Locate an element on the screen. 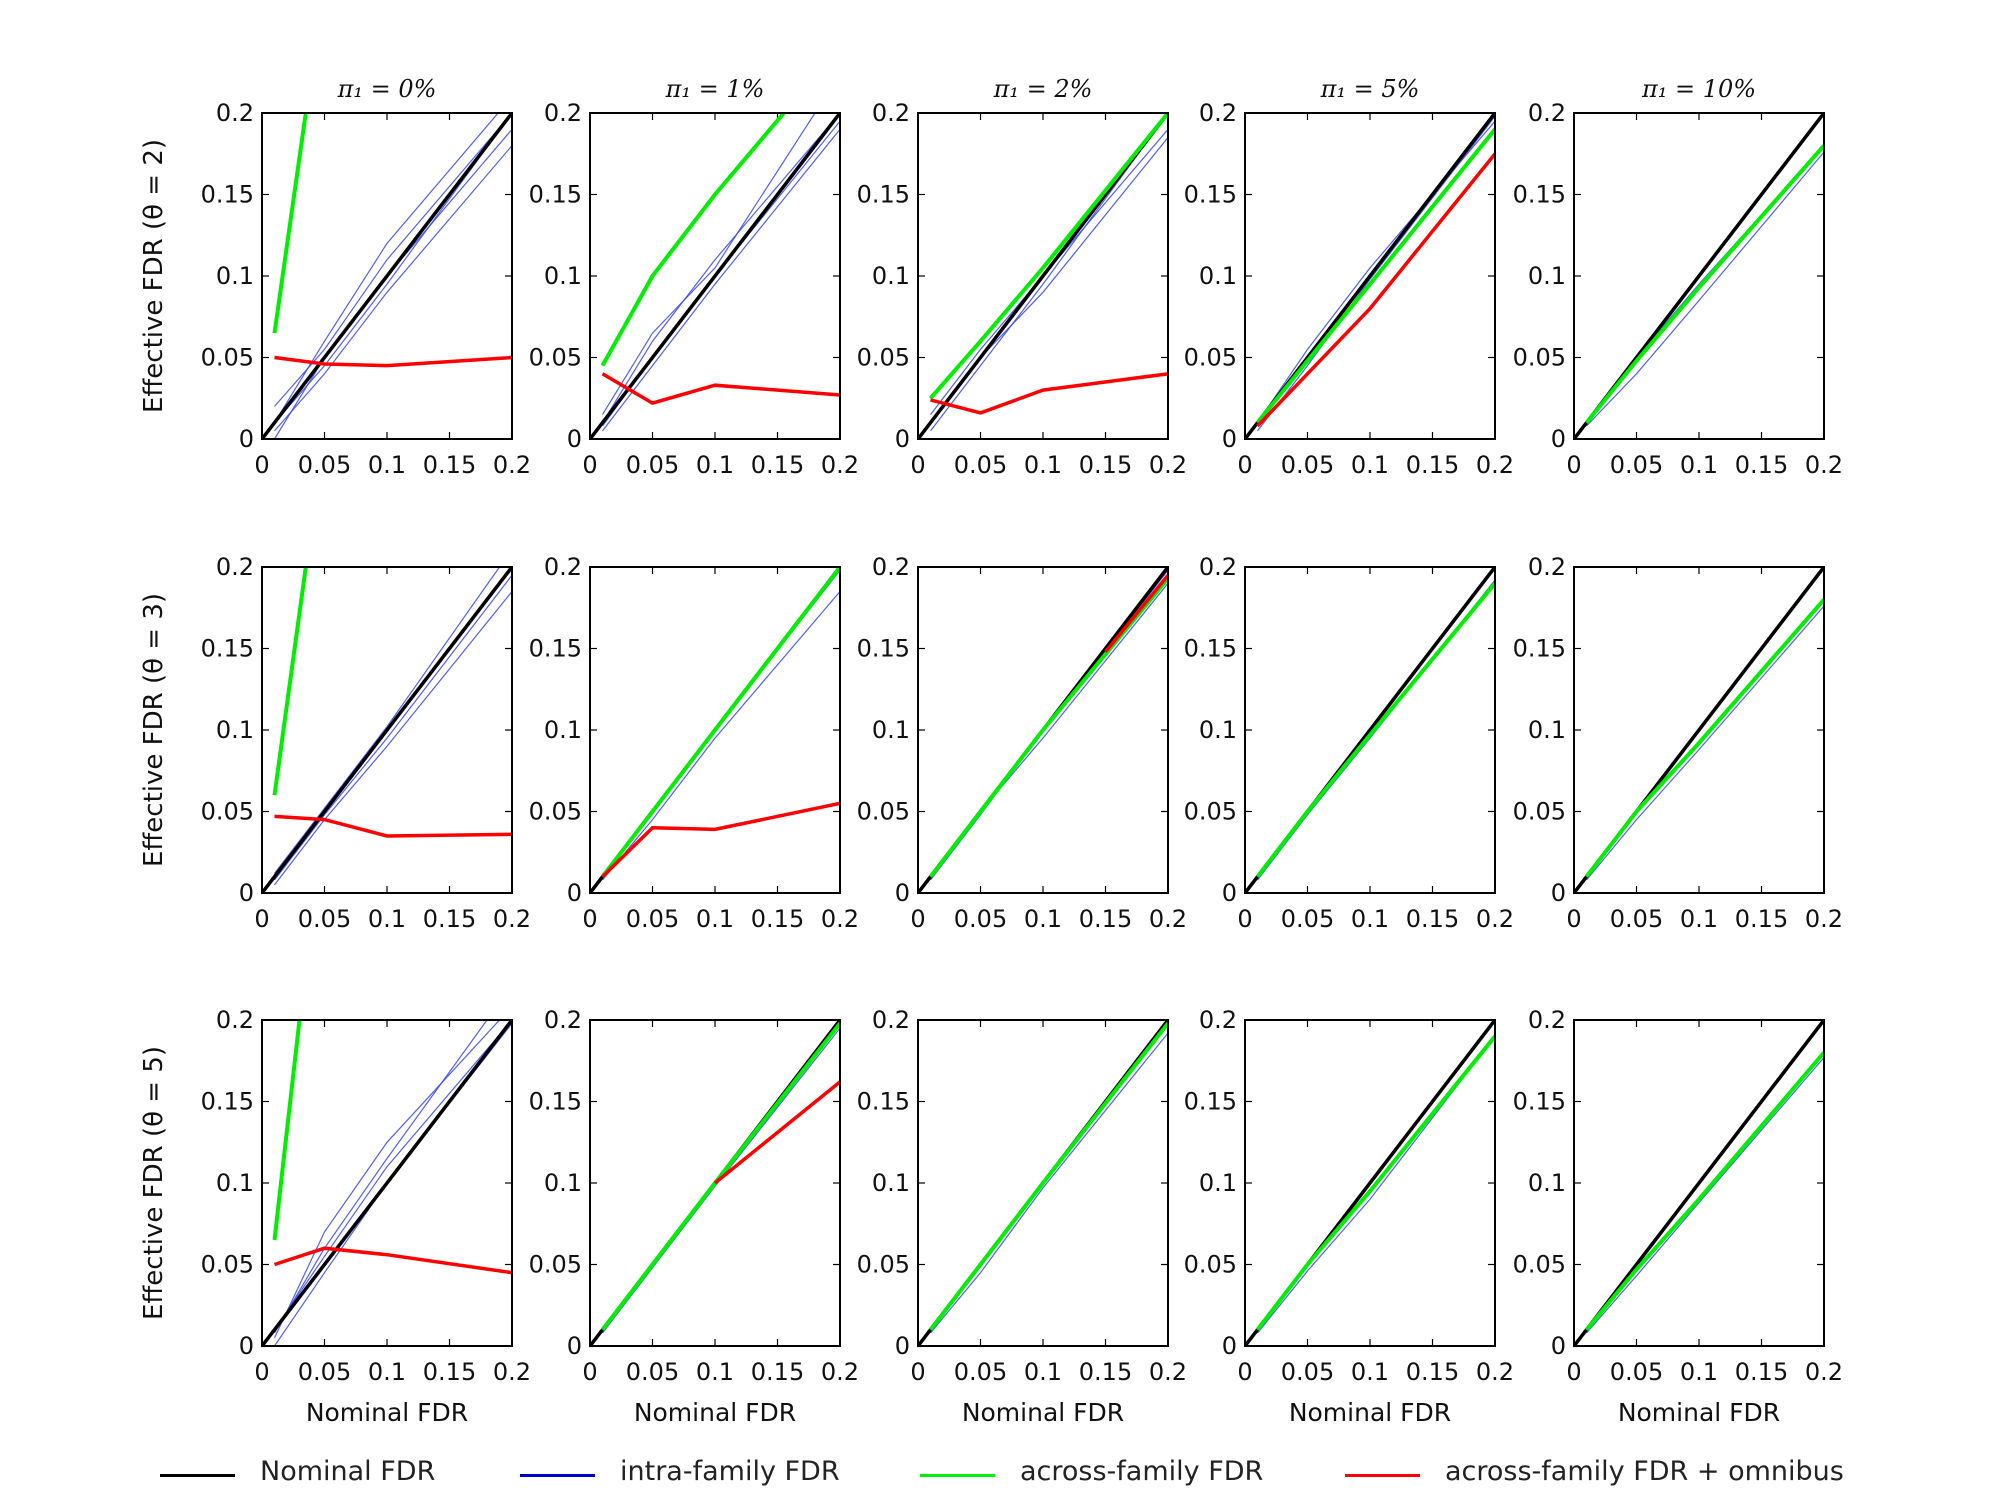  panel-r1-c4: 0 0.05 0.1 0.15 0.2 0 0.05 0.1 0.15 0.2 π₁ = 5% is located at coordinates (1349, 277).